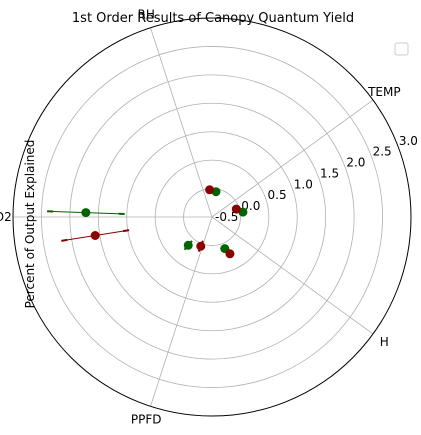 This screenshot has width=421, height=435. I want to click on legend-box, so click(401, 49).